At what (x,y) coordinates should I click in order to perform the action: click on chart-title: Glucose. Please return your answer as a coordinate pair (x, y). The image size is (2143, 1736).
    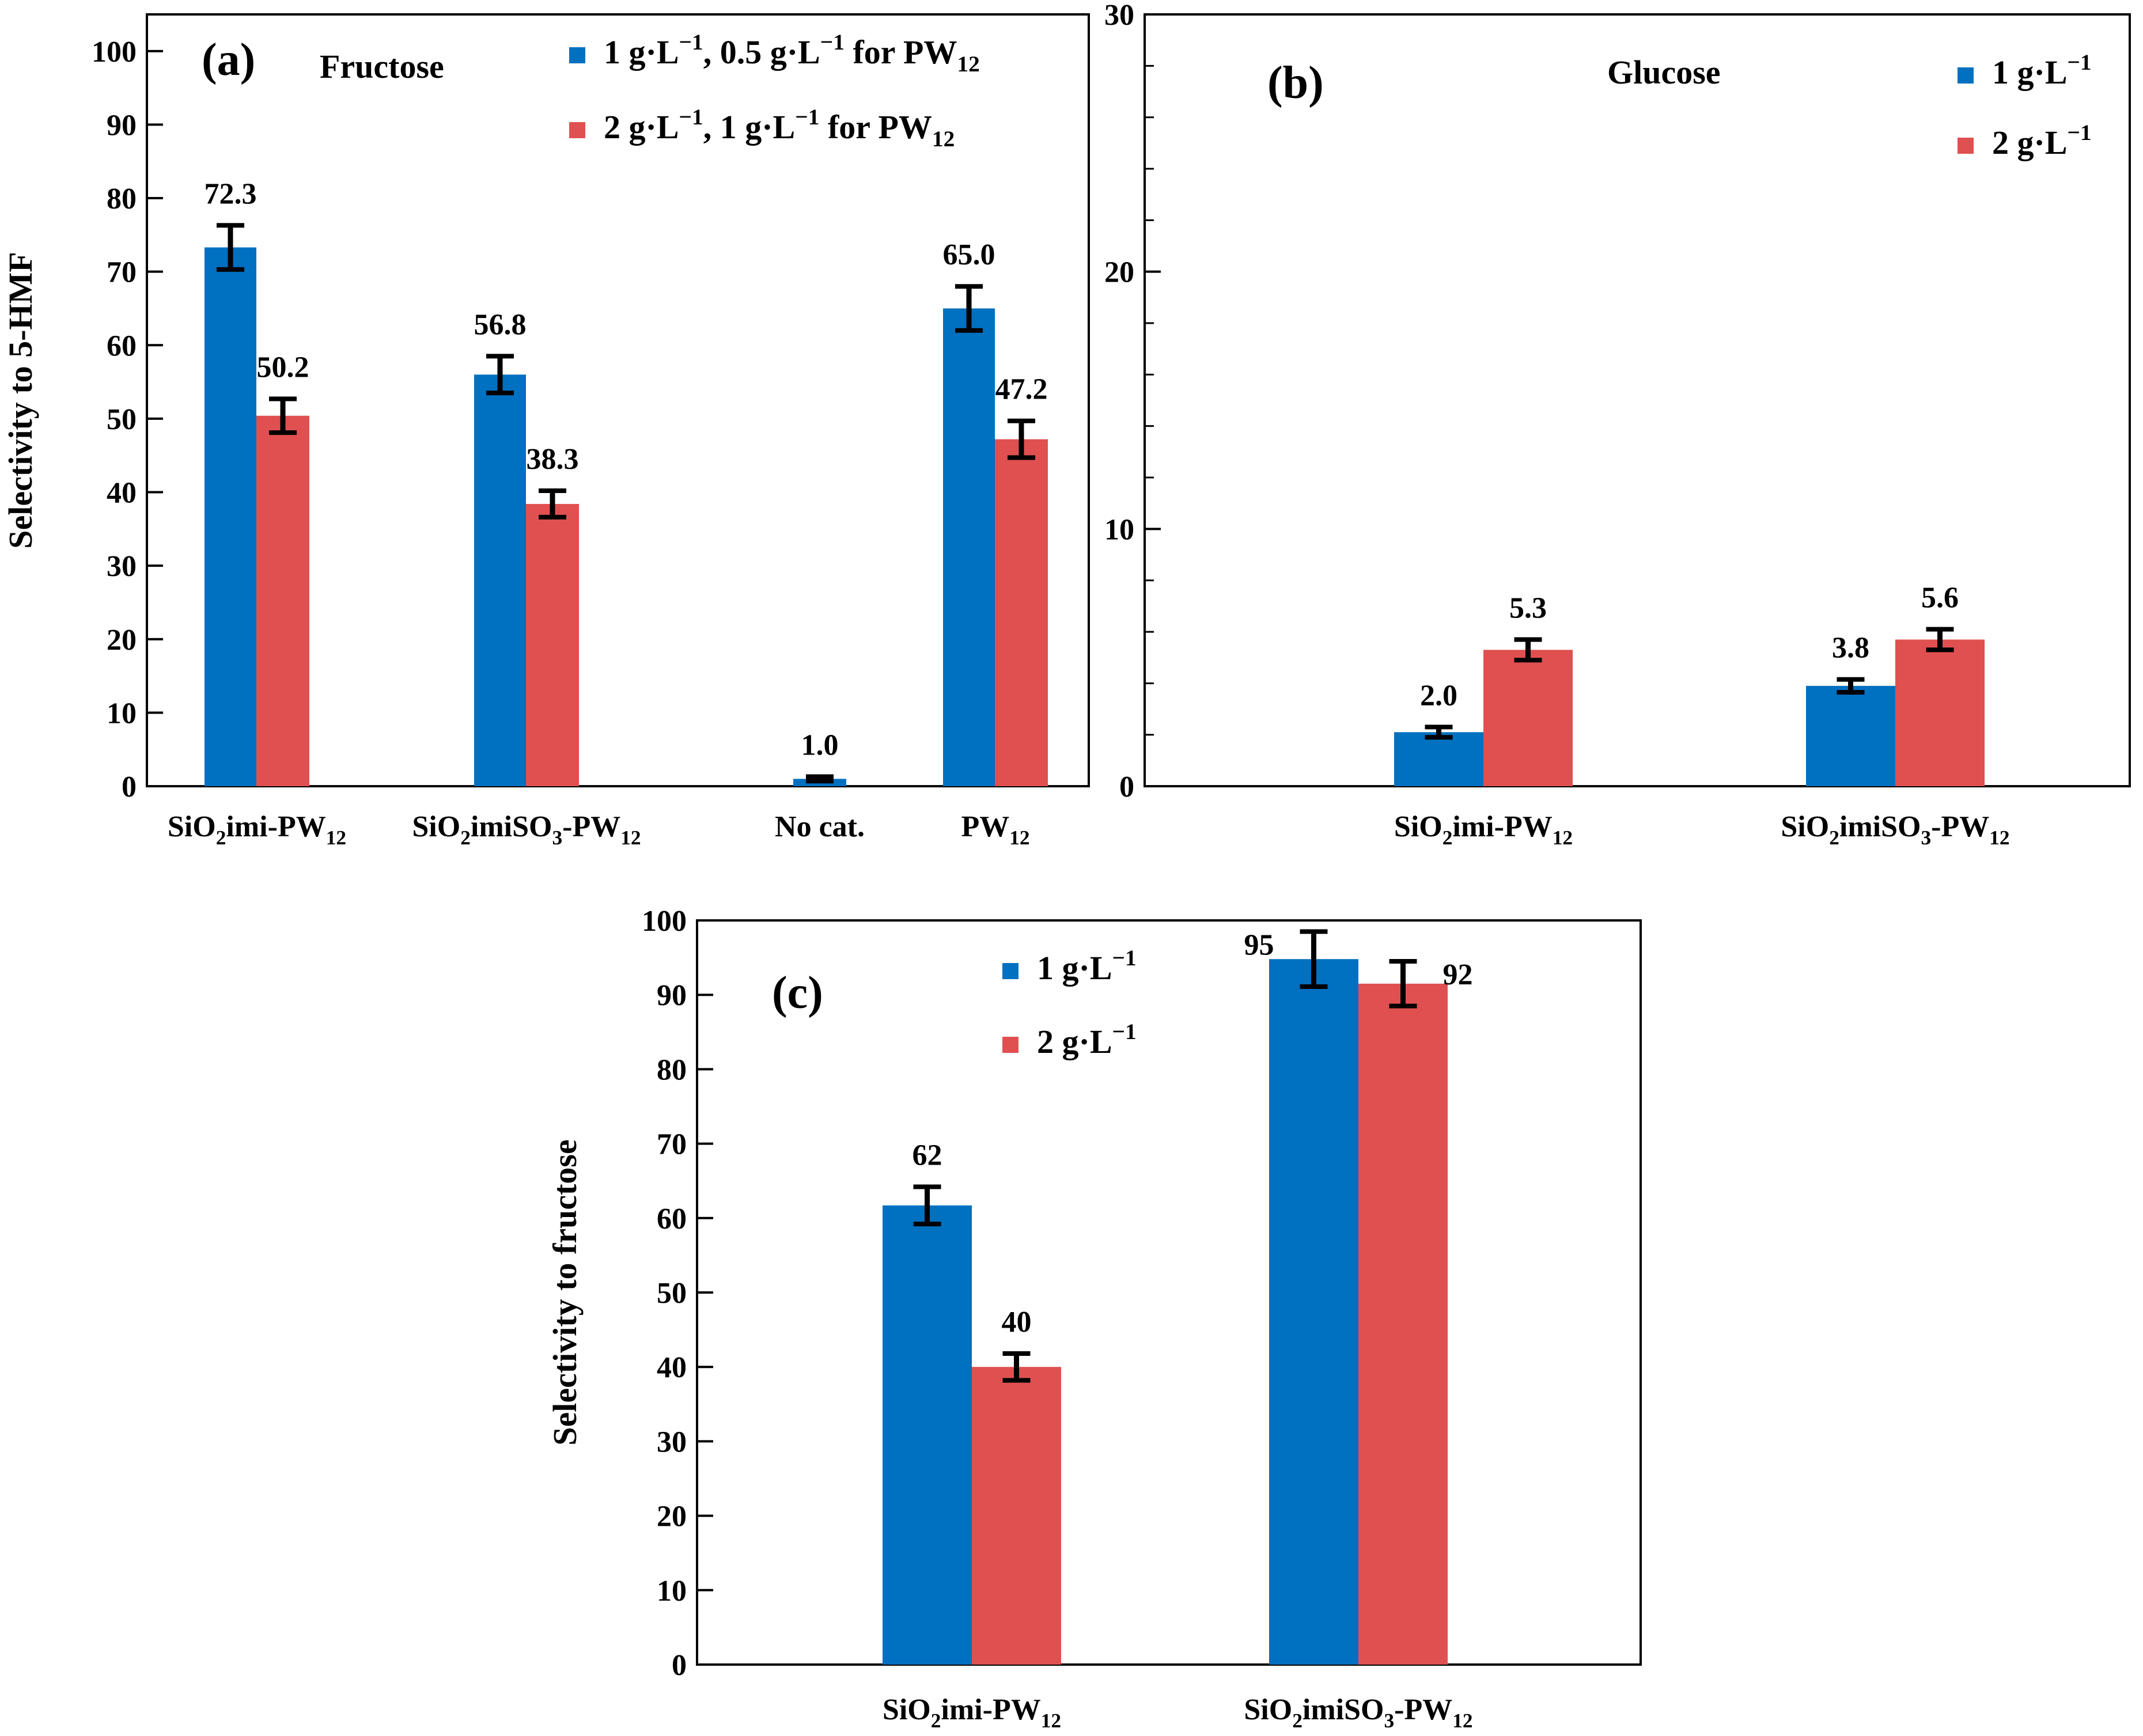
    Looking at the image, I should click on (1664, 72).